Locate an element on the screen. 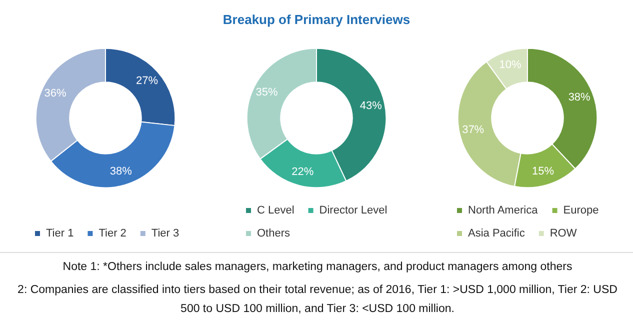 This screenshot has width=633, height=330. legend-label: Asia Pacific is located at coordinates (497, 234).